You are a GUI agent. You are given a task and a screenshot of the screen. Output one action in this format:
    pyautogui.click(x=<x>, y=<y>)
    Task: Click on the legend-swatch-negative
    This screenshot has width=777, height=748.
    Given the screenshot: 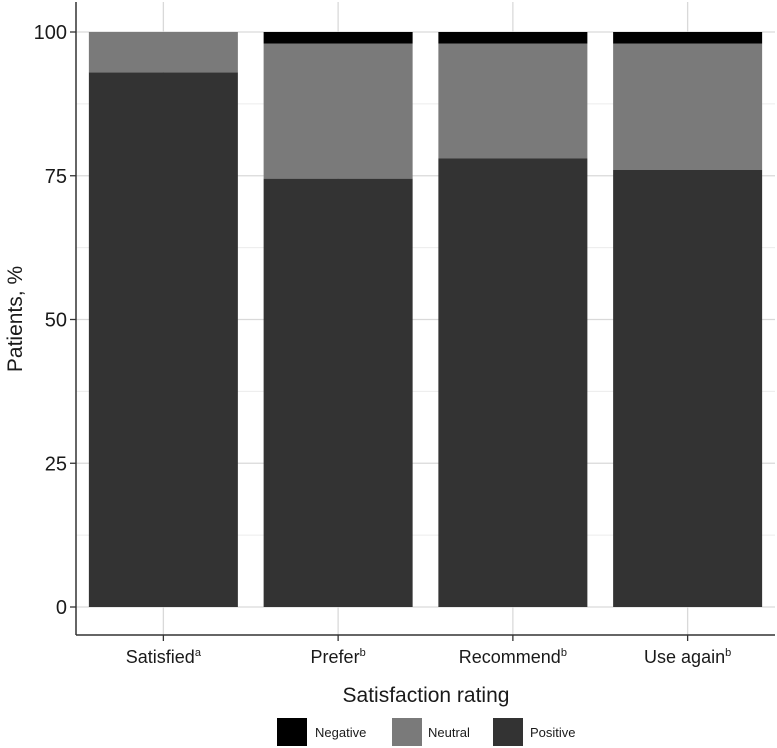 What is the action you would take?
    pyautogui.click(x=292, y=732)
    